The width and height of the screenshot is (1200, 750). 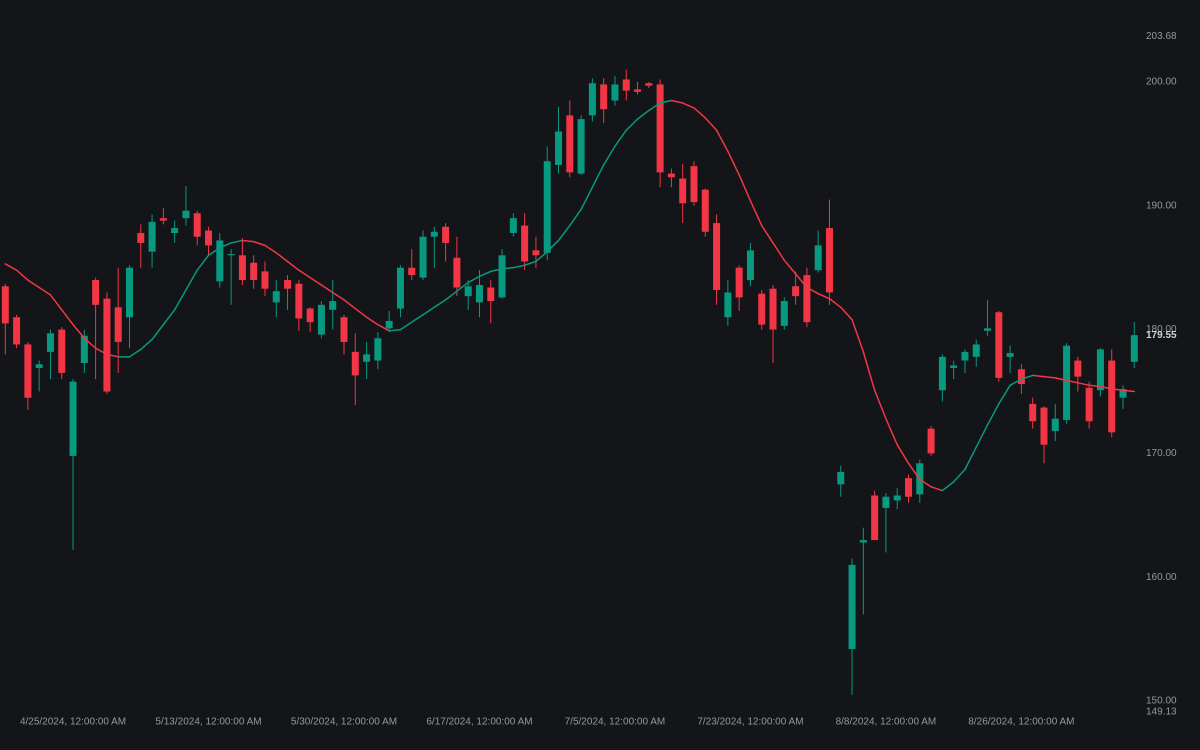 I want to click on x-tick-label: 7/23/2024, 12:00:00 AM, so click(x=750, y=722).